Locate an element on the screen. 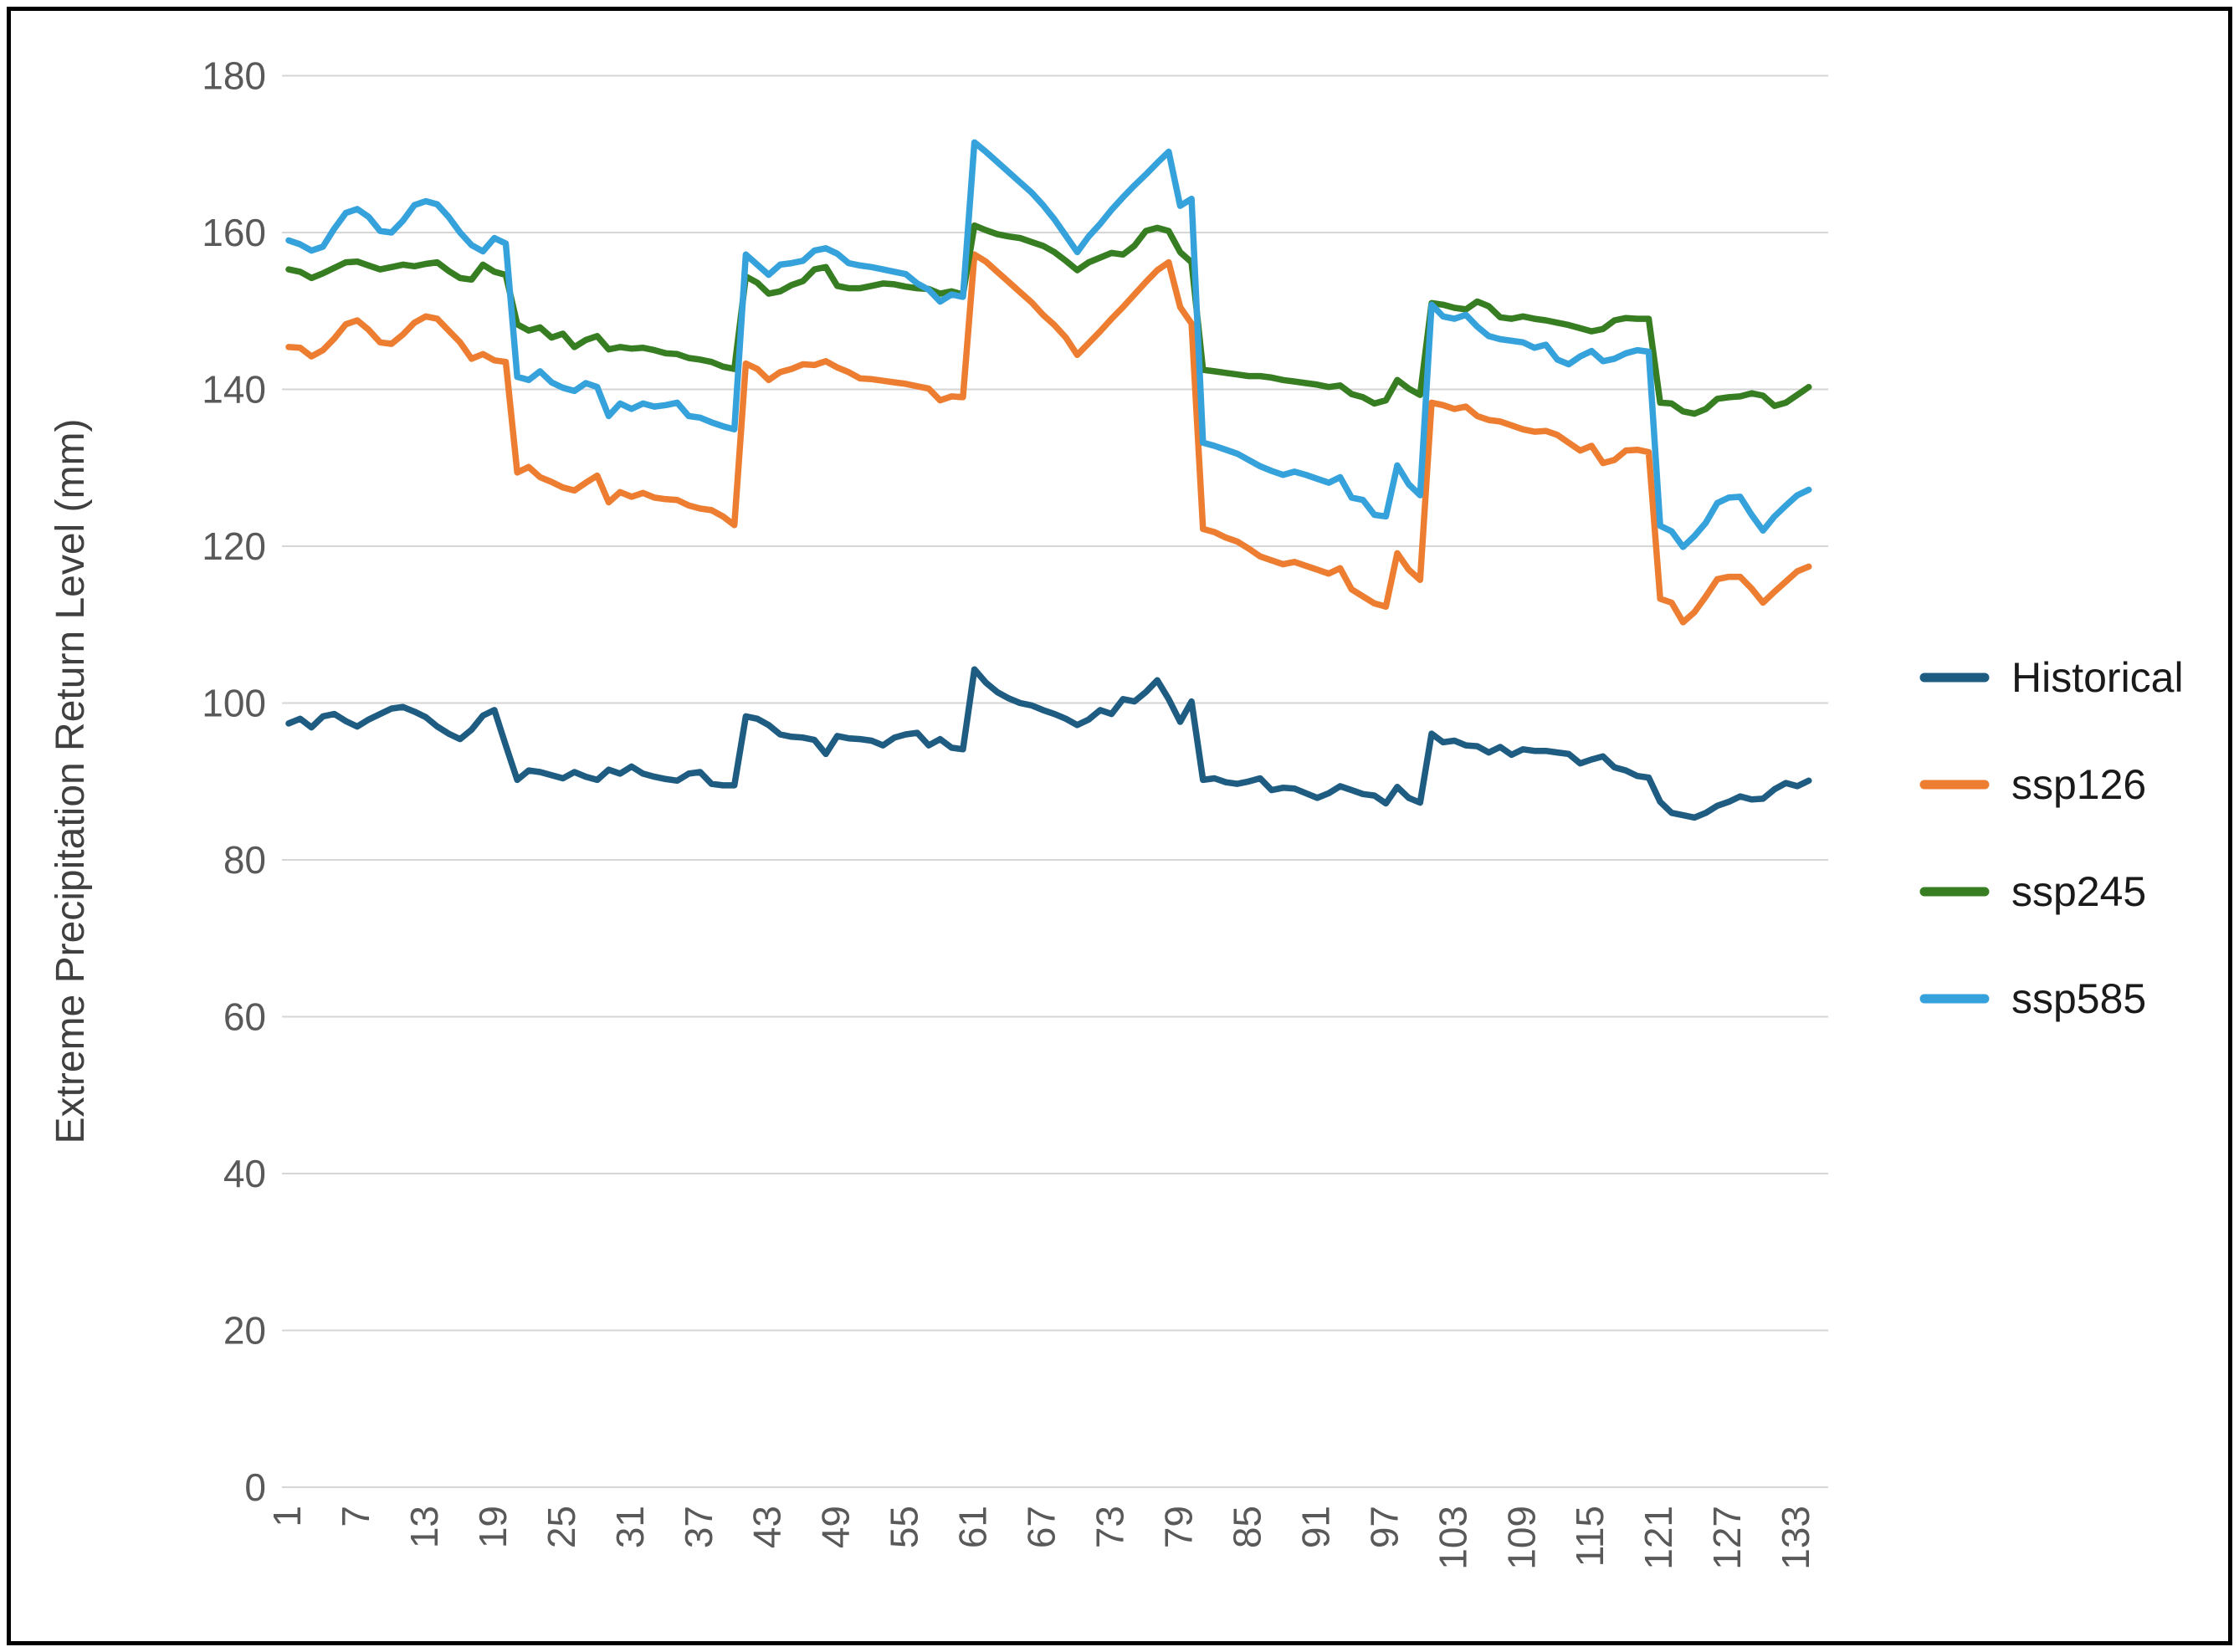 The height and width of the screenshot is (1652, 2239). legend-item-historical: Historical is located at coordinates (2052, 677).